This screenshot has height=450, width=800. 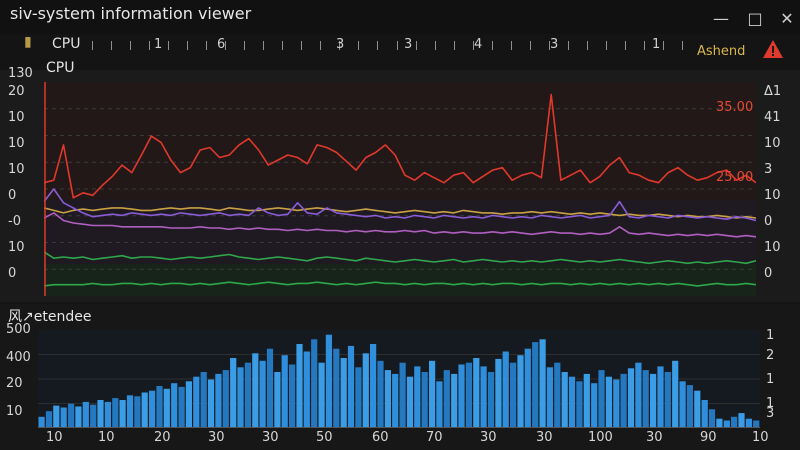 What do you see at coordinates (387, 45) in the screenshot?
I see `time-ruler: 1 6 3 3 4 3 1` at bounding box center [387, 45].